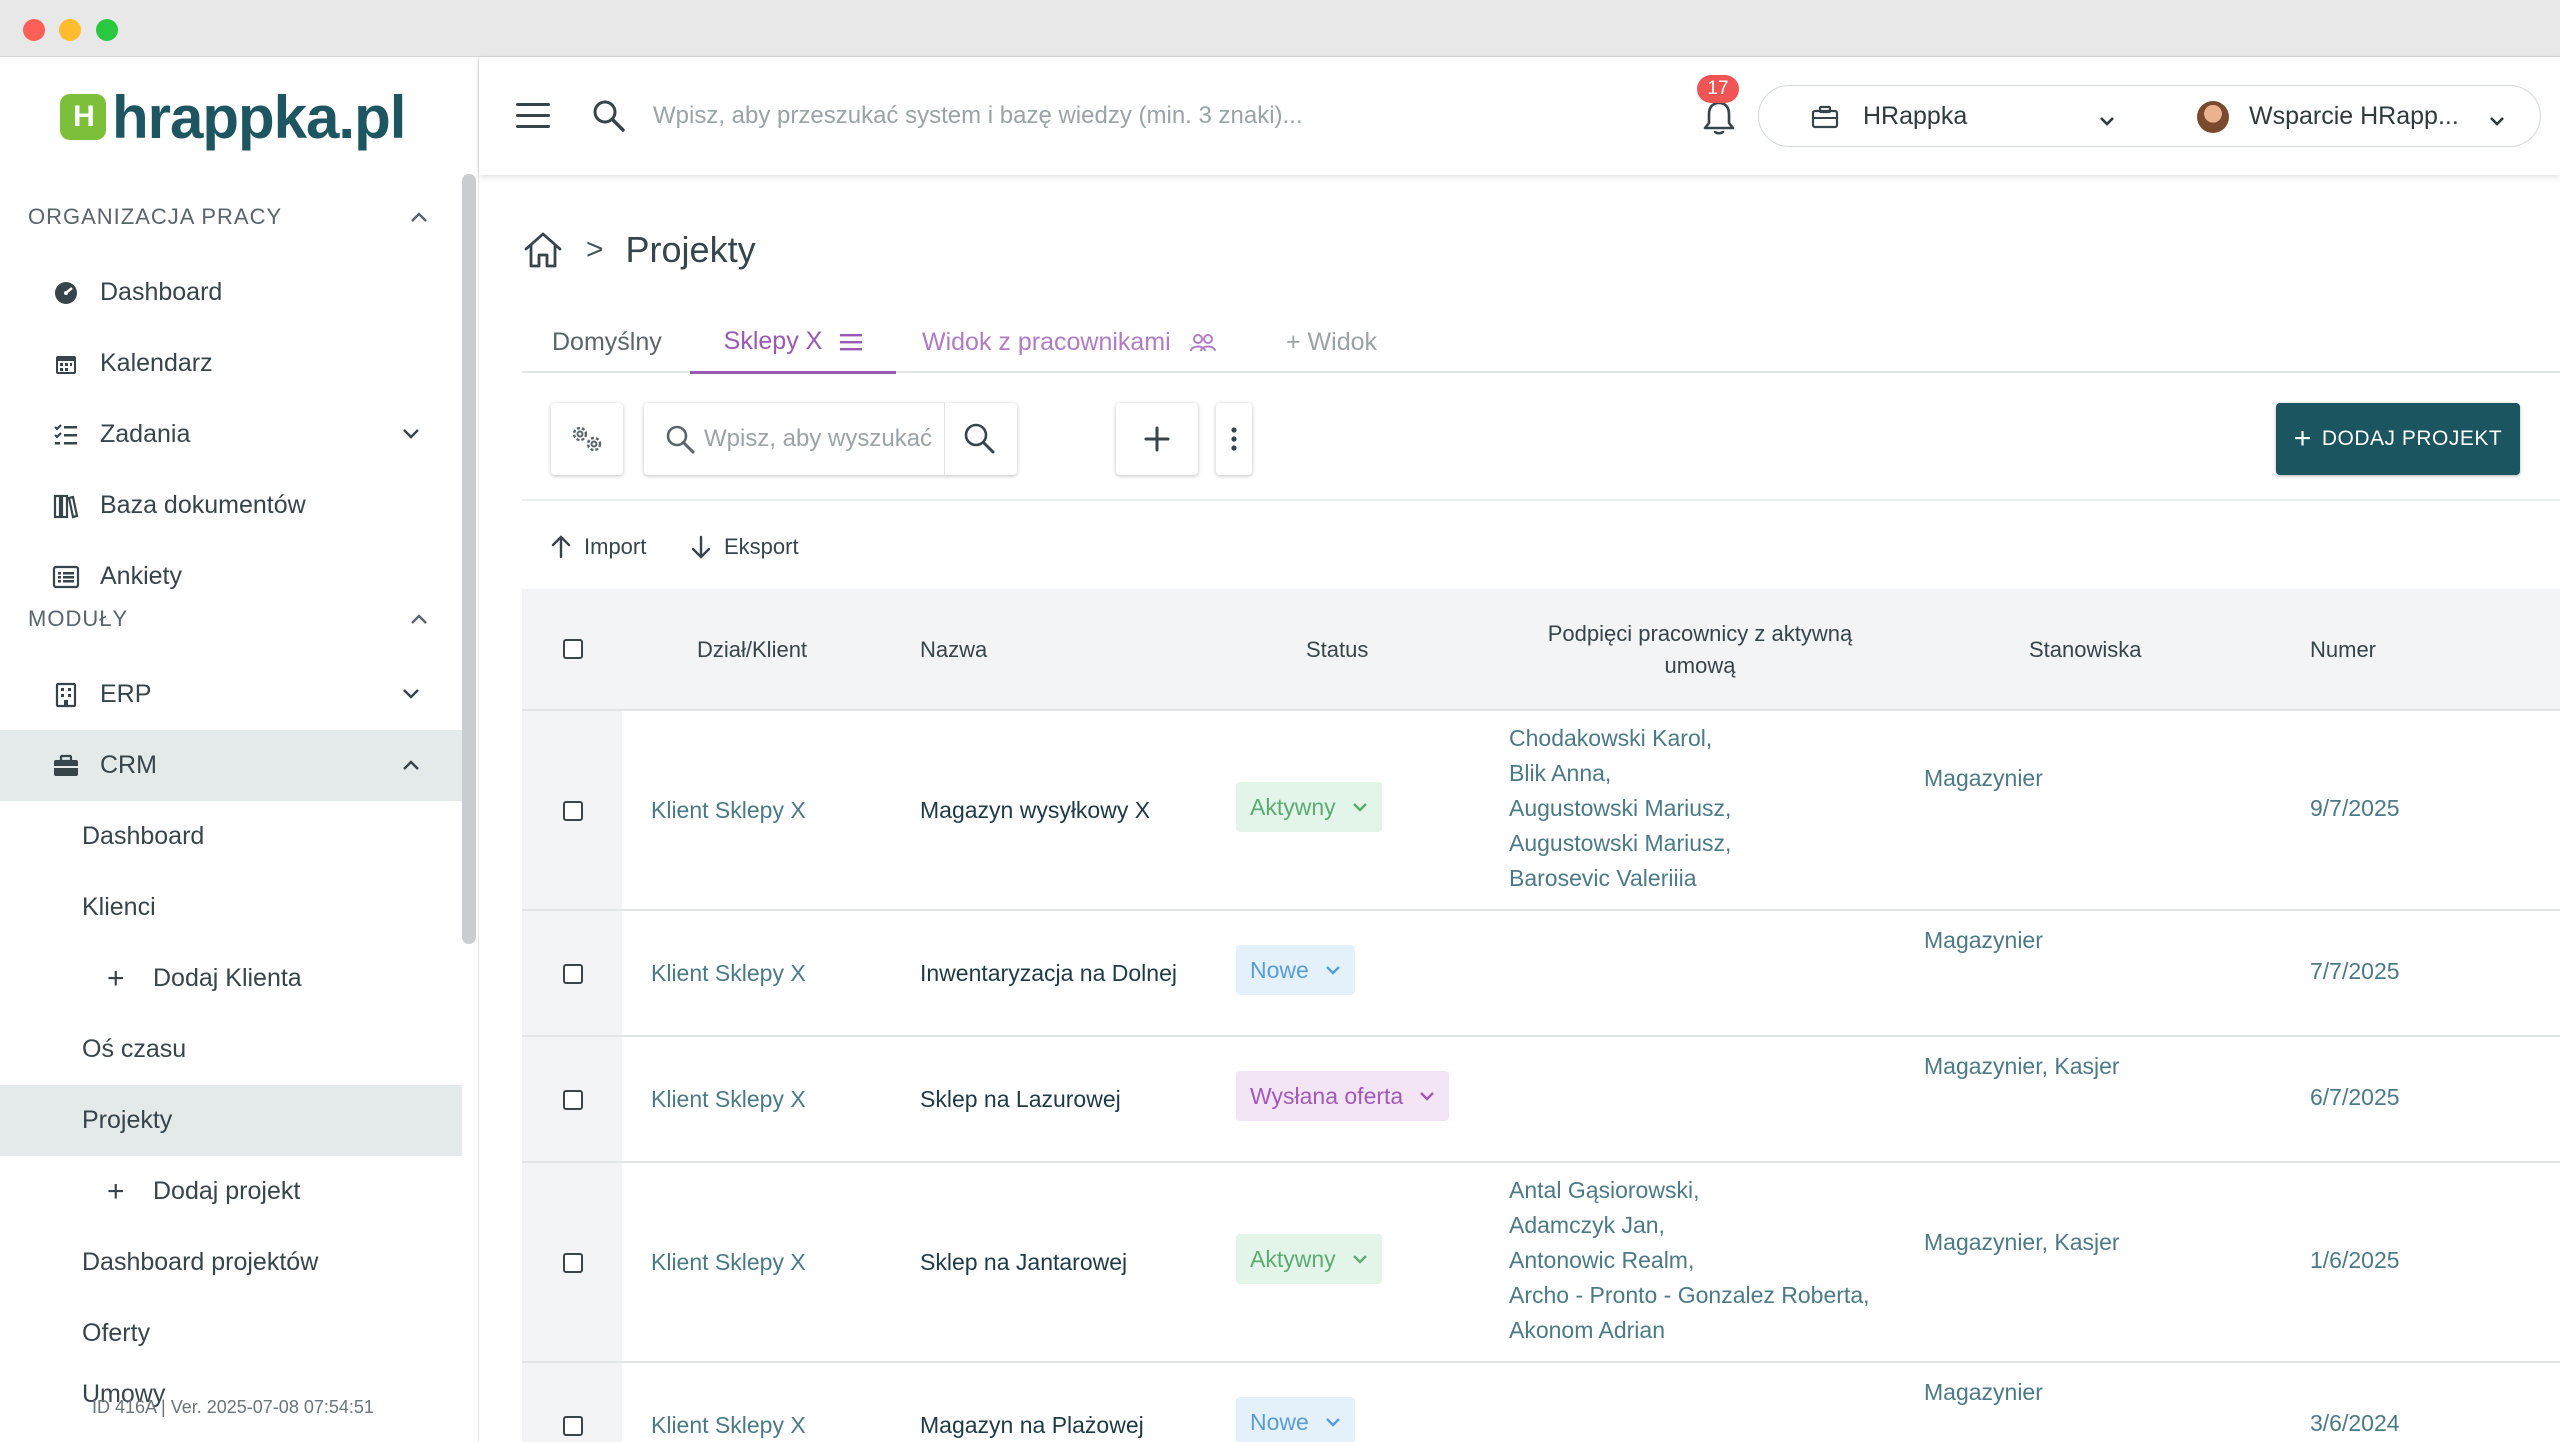 The image size is (2560, 1442). I want to click on search-submit-button, so click(979, 438).